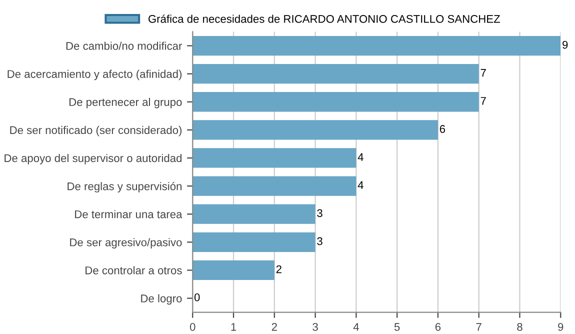  I want to click on y-tick-label: De logro, so click(161, 299).